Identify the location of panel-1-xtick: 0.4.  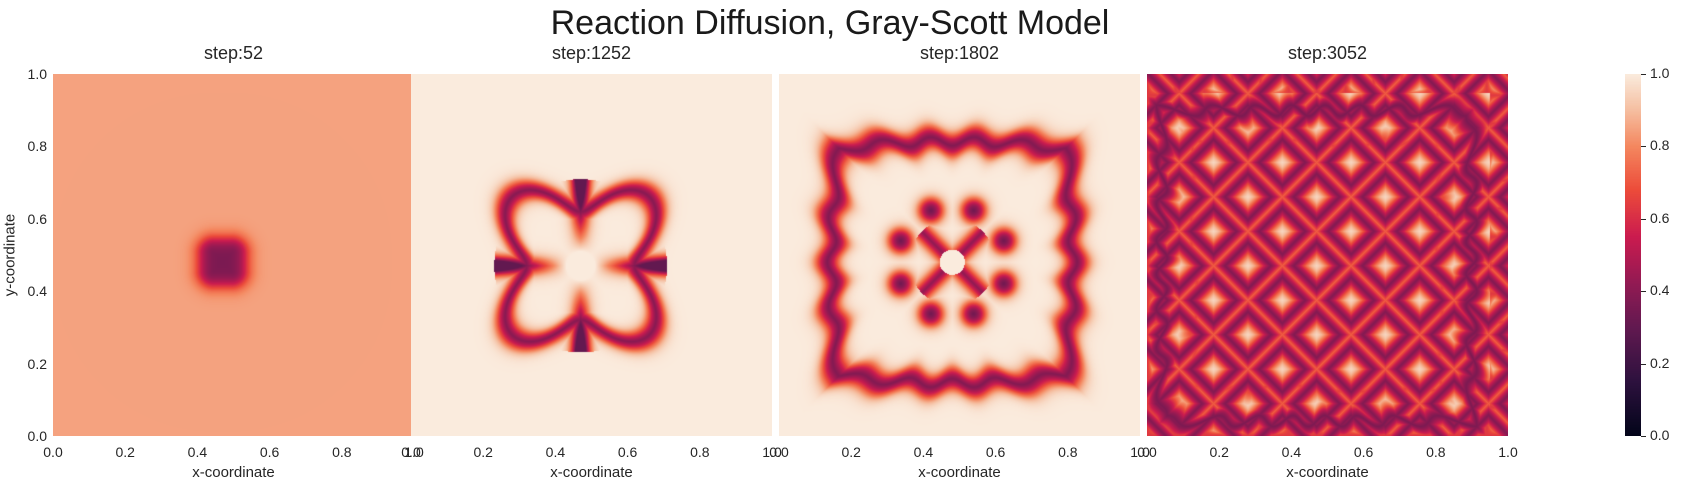
(197, 452).